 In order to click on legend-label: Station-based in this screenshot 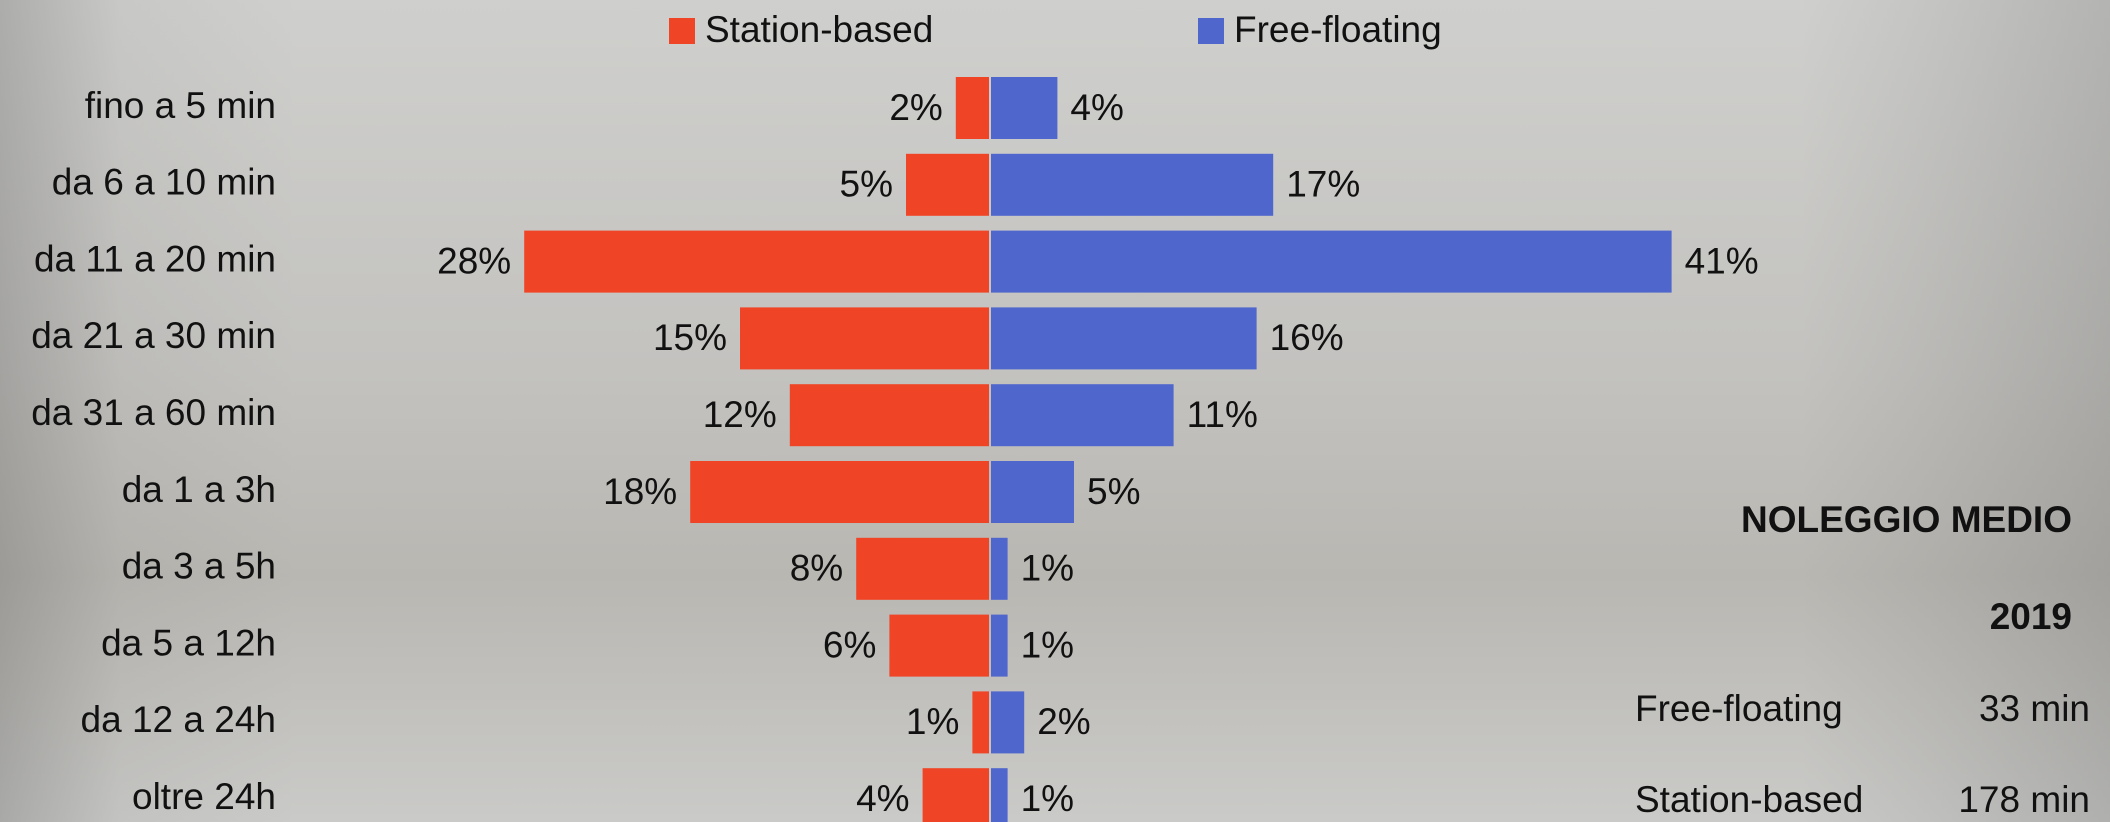, I will do `click(819, 29)`.